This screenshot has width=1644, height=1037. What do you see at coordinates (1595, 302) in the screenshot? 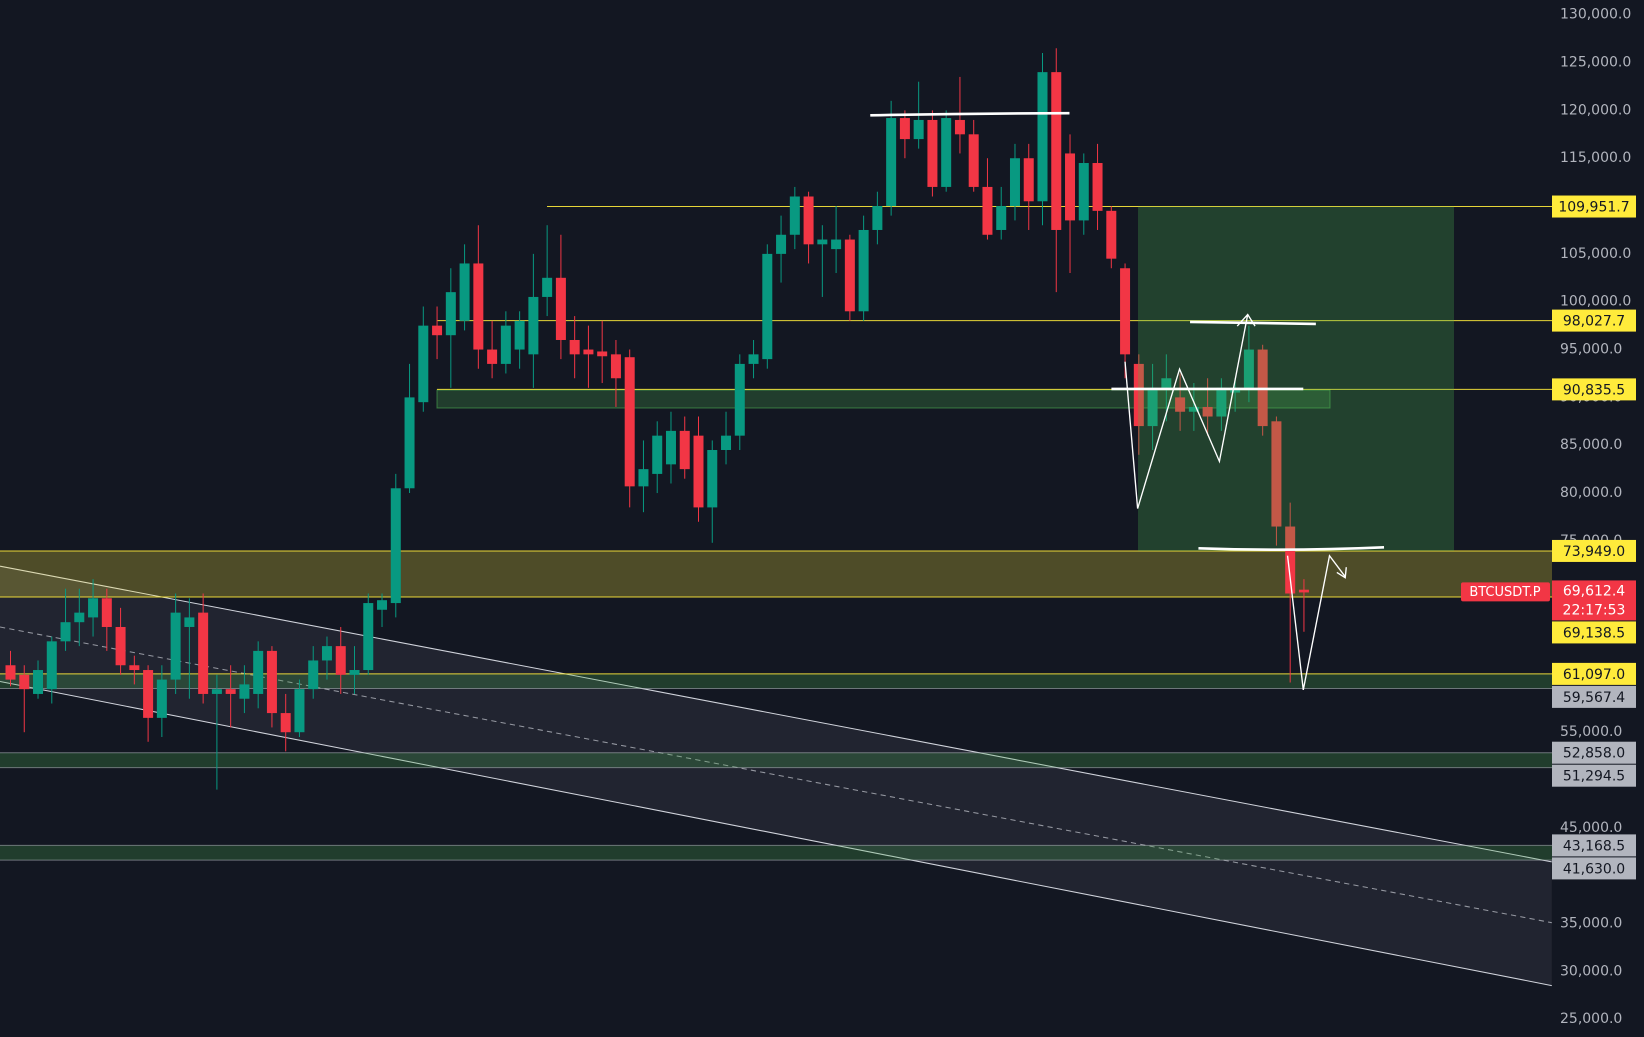
I see `y-tick-label: 100,000.0` at bounding box center [1595, 302].